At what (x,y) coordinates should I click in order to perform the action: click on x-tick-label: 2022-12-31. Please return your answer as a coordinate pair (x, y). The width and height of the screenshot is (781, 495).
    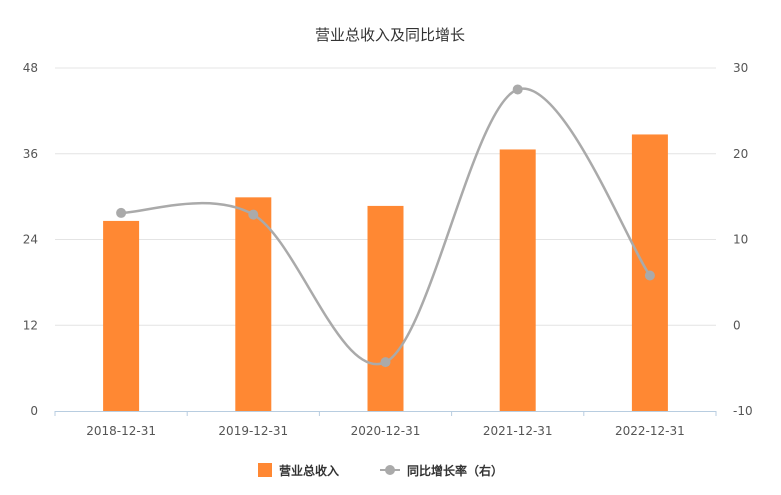
    Looking at the image, I should click on (650, 431).